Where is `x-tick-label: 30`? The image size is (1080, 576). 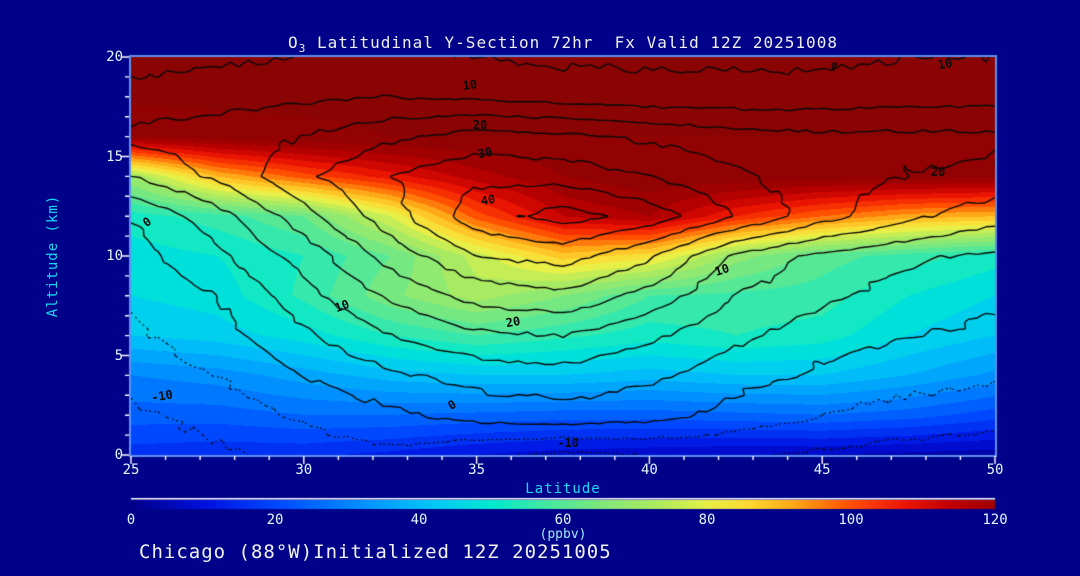
x-tick-label: 30 is located at coordinates (304, 470).